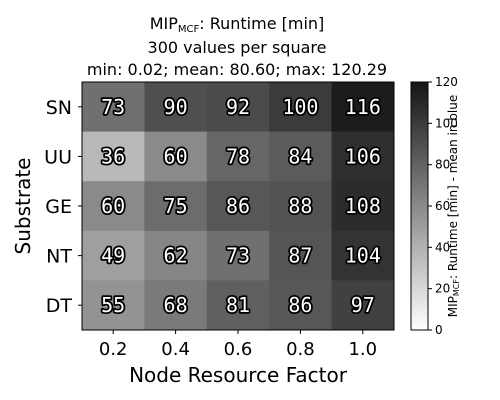 This screenshot has height=400, width=500. What do you see at coordinates (59, 108) in the screenshot?
I see `y-tick-label: SN` at bounding box center [59, 108].